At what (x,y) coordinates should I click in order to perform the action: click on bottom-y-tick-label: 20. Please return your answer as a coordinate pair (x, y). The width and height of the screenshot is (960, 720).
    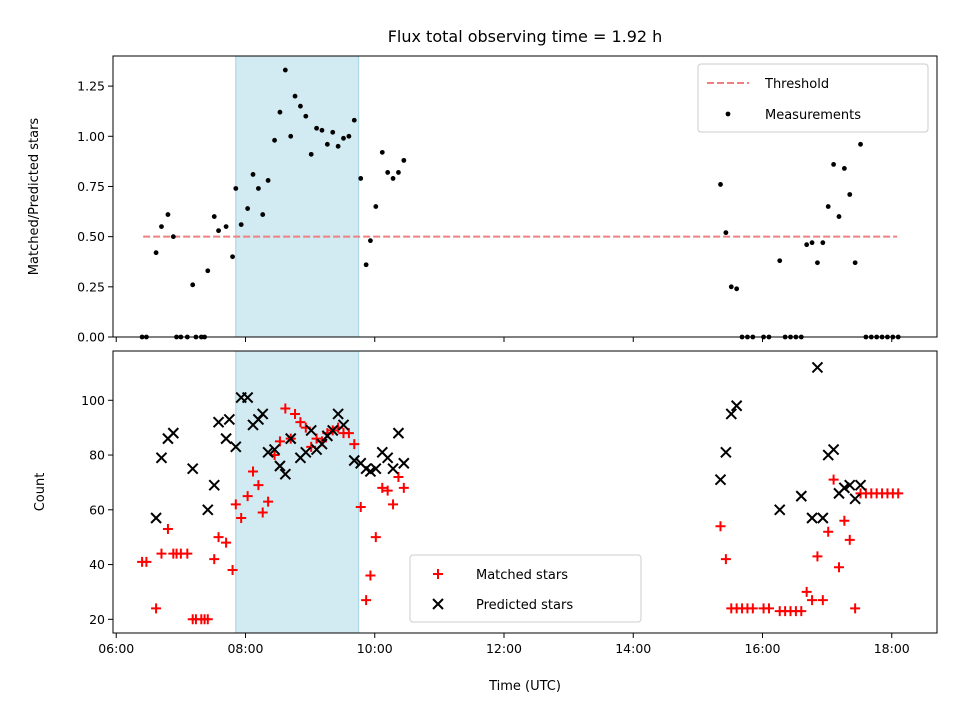
    Looking at the image, I should click on (97, 619).